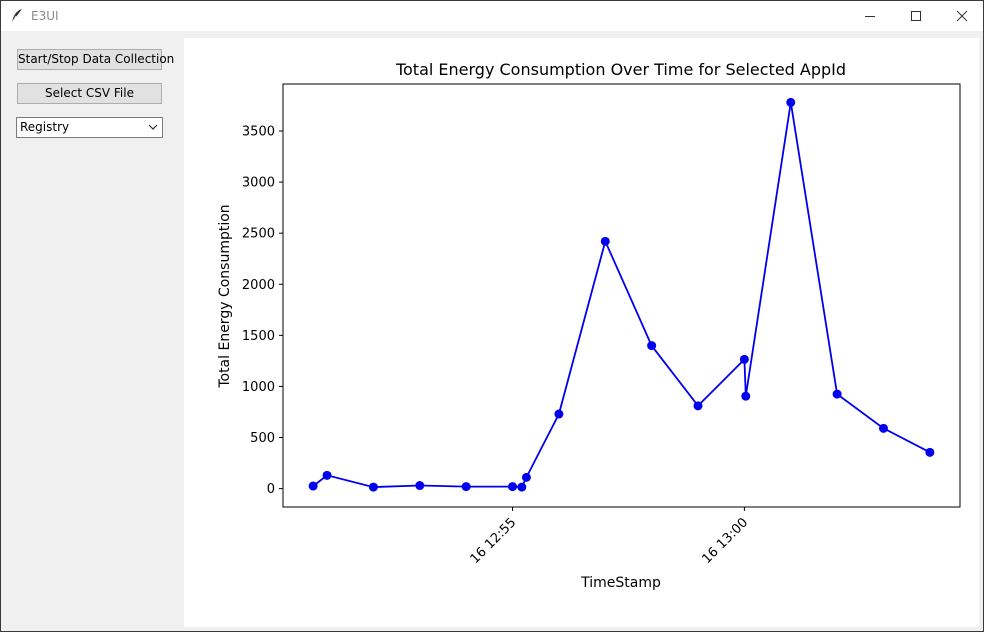  I want to click on appid-dropdown: Registry, so click(89, 127).